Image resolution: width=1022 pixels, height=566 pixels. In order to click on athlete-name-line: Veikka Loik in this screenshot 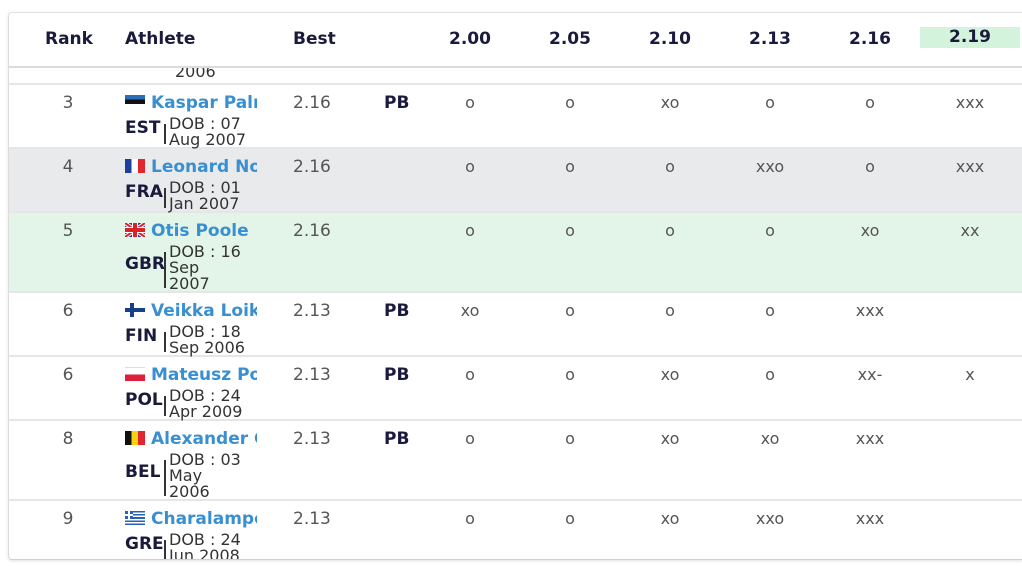, I will do `click(191, 311)`.